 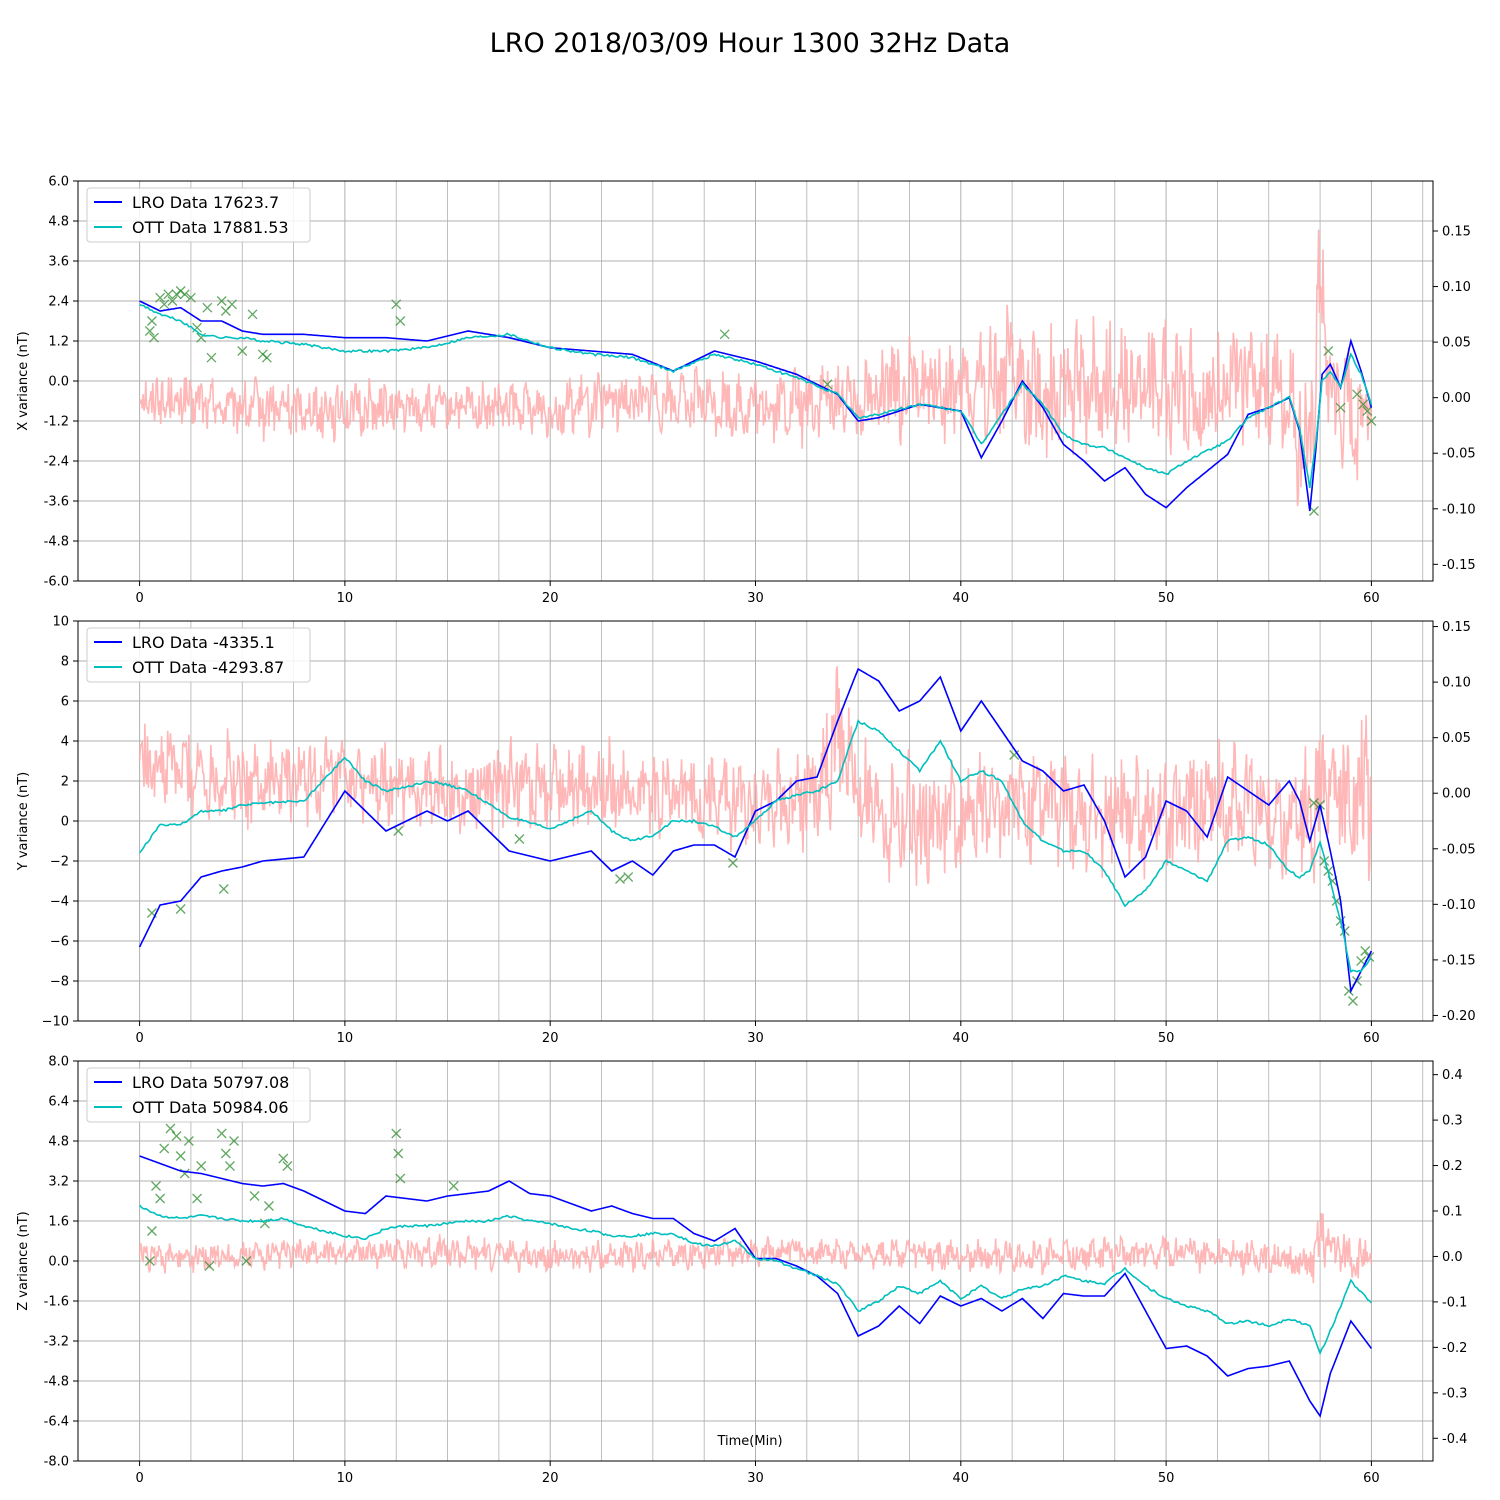 I want to click on x-tick-label: 40, so click(x=961, y=1038).